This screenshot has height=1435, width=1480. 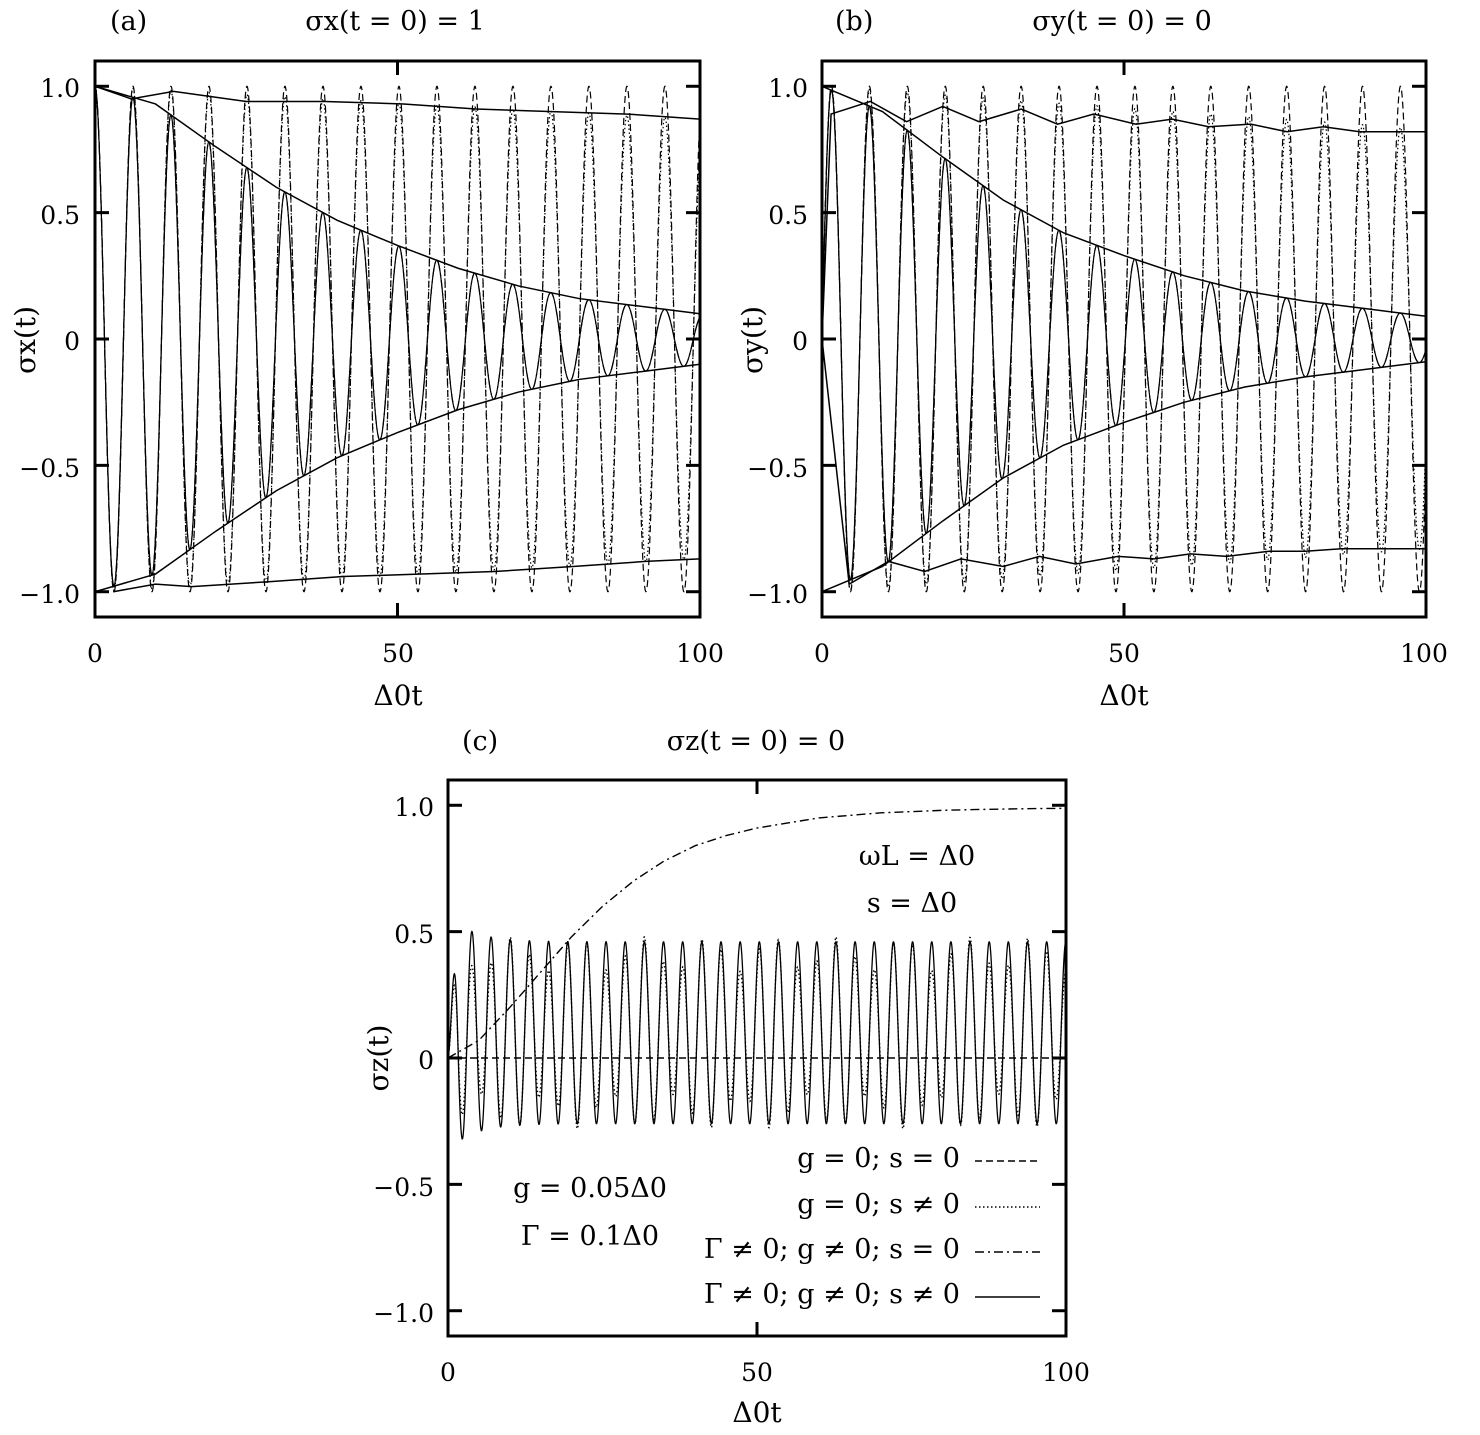 What do you see at coordinates (752, 340) in the screenshot?
I see `panel-b-ylabel: σy(t)` at bounding box center [752, 340].